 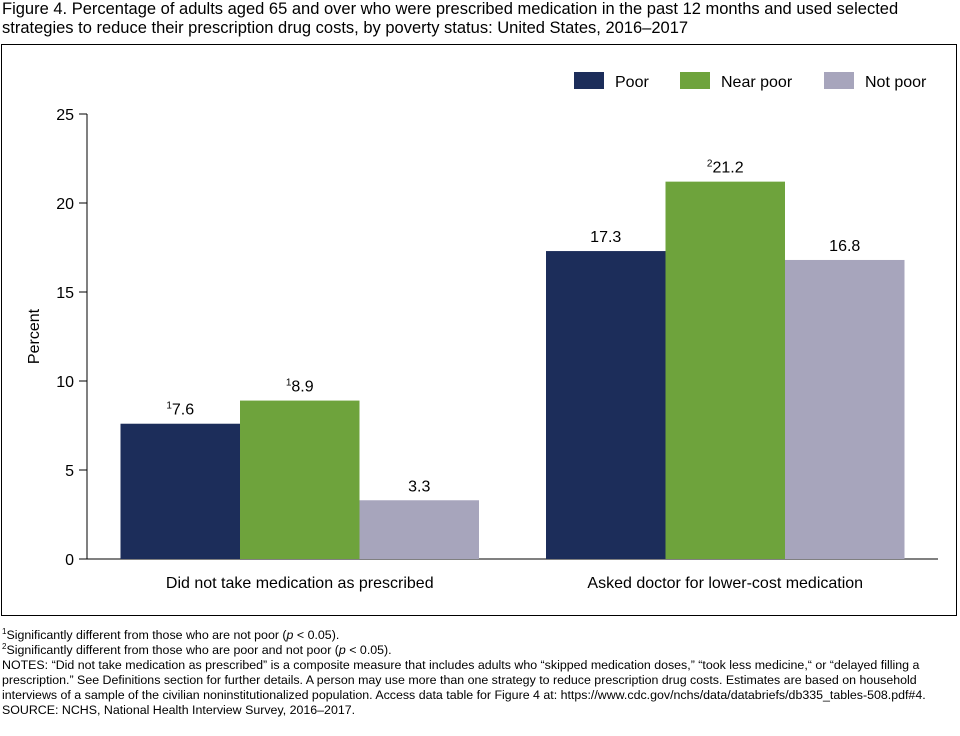 What do you see at coordinates (725, 583) in the screenshot?
I see `x-tick-label: Asked doctor for lower-cost medication` at bounding box center [725, 583].